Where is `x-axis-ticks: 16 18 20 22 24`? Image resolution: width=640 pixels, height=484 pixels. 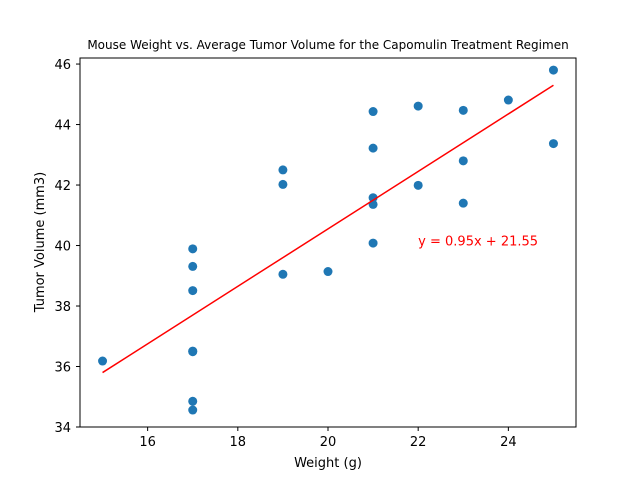 x-axis-ticks: 16 18 20 22 24 is located at coordinates (328, 438).